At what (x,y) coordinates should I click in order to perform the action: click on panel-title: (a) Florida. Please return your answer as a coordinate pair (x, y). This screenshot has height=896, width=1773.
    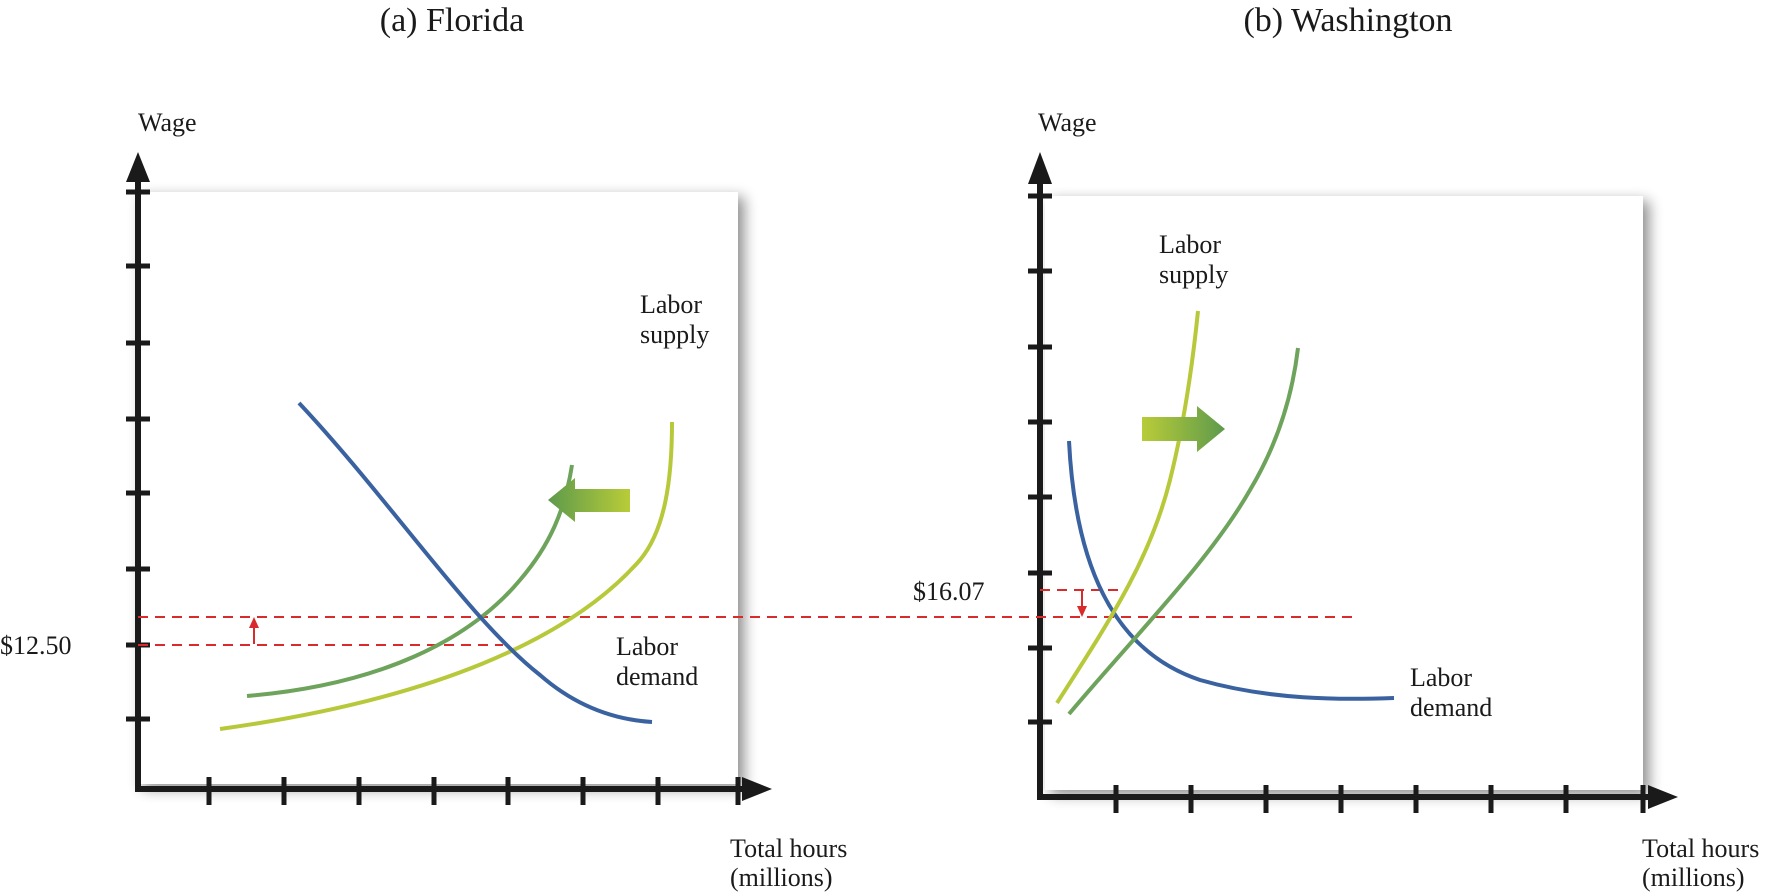
    Looking at the image, I should click on (452, 20).